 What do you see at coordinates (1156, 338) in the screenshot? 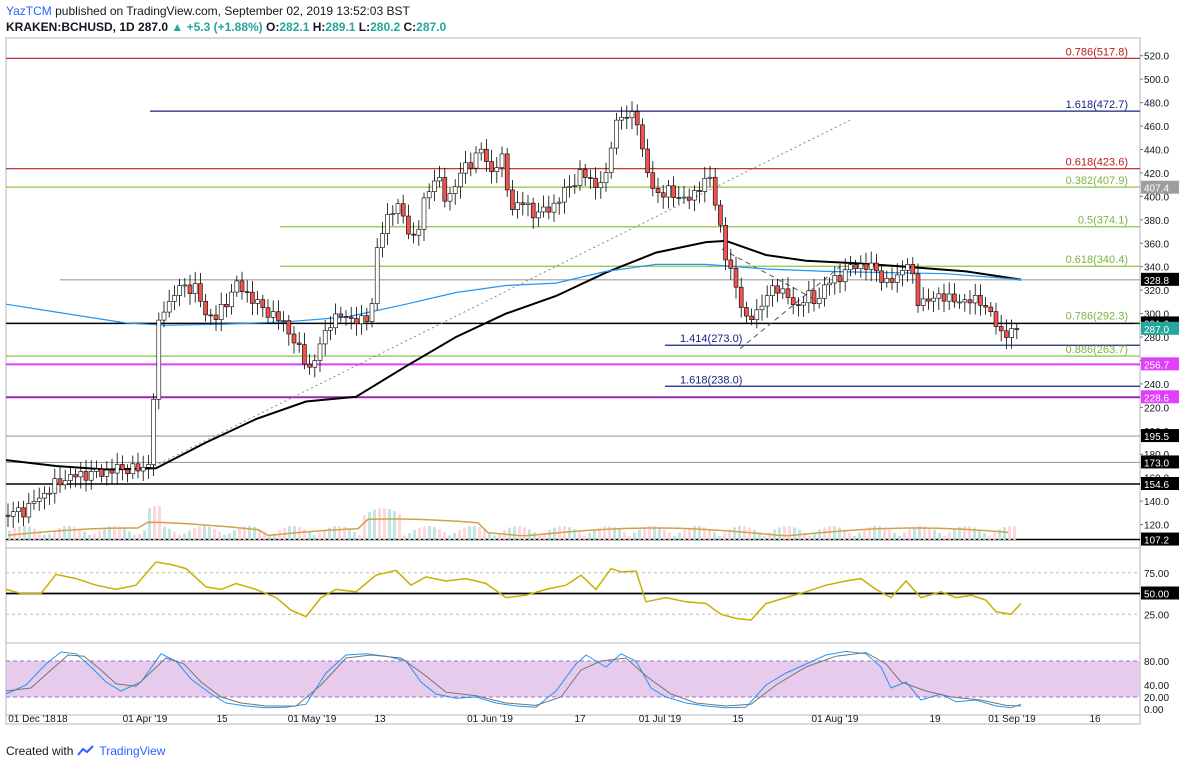
I see `y-tick-label: 280.0` at bounding box center [1156, 338].